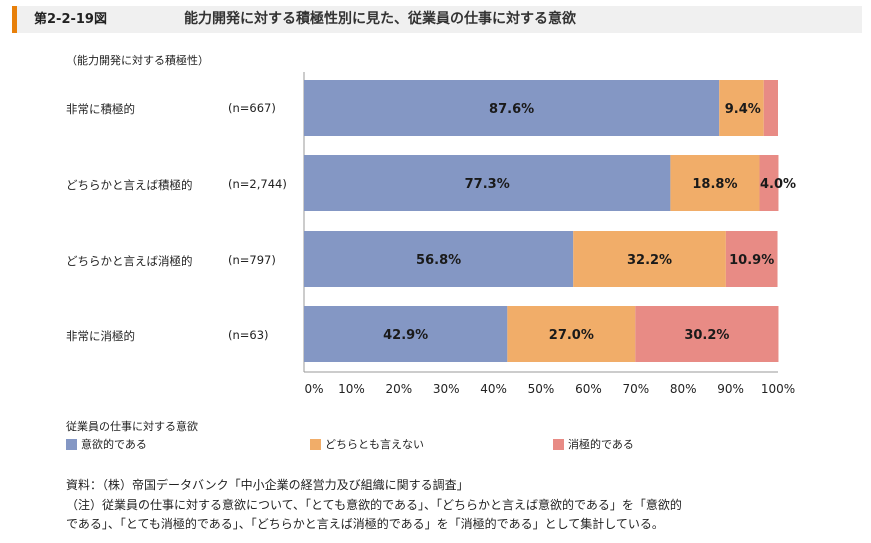 This screenshot has width=871, height=543. I want to click on data-label: 18.8%, so click(714, 184).